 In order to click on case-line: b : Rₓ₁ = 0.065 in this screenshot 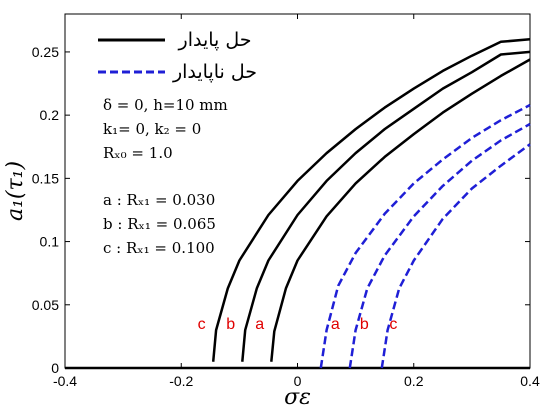, I will do `click(159, 224)`.